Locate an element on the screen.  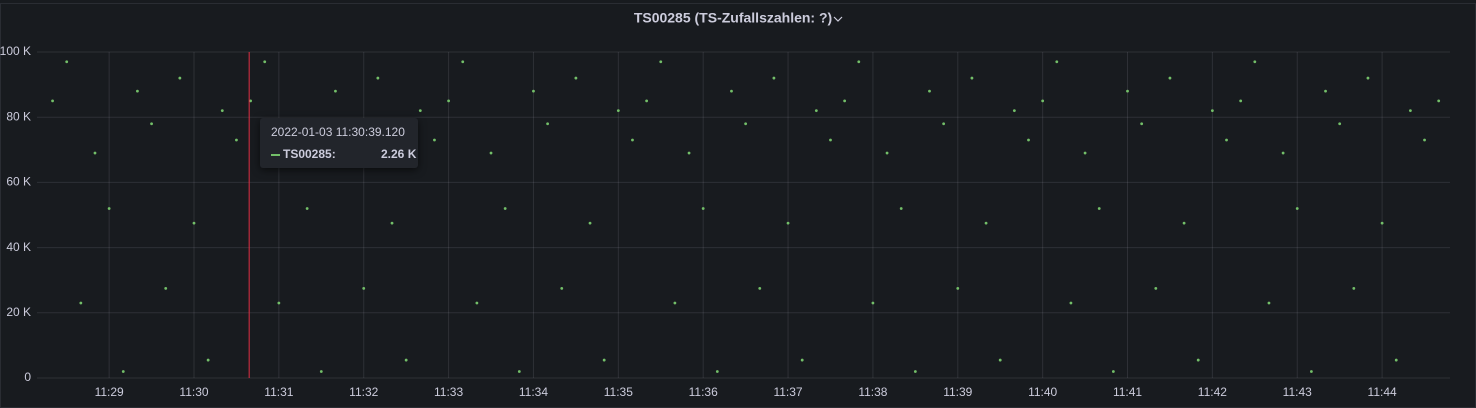
tooltip-series: TS00285: is located at coordinates (303, 154).